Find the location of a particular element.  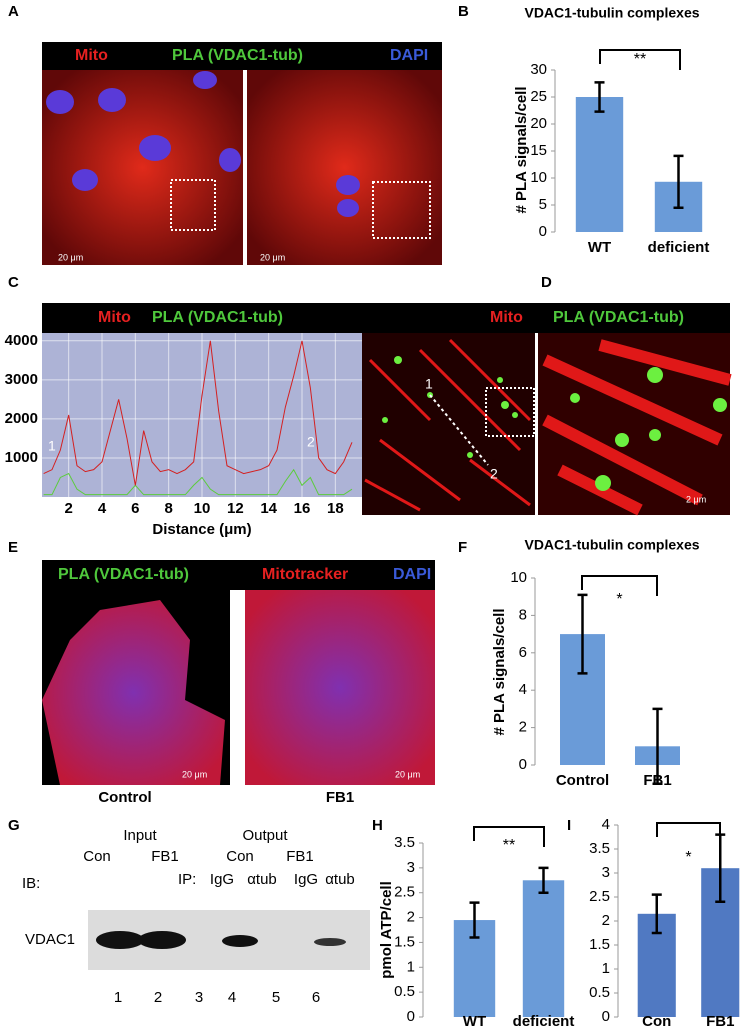

lane-number: 5 is located at coordinates (276, 997).